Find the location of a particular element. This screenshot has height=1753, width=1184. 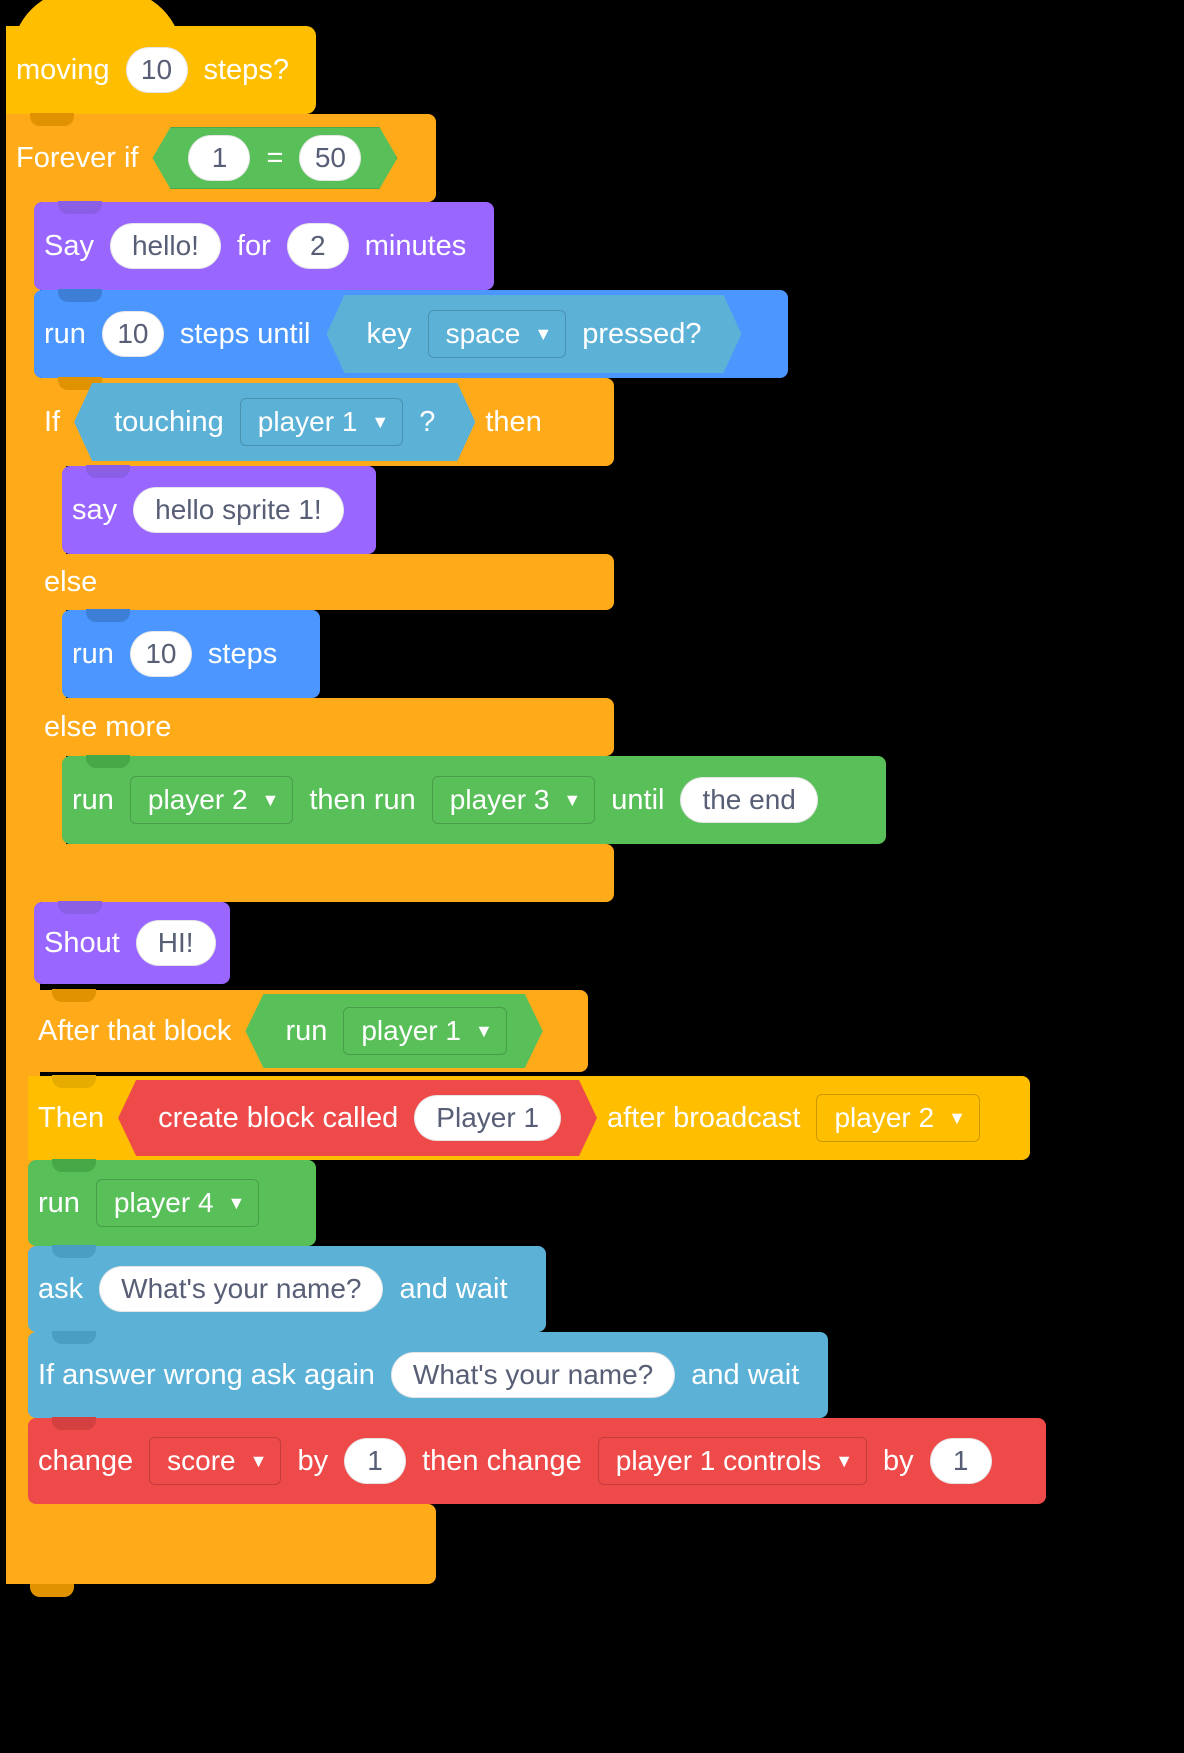

after-that-block: After that block run player 1 ▼ is located at coordinates (308, 1030).